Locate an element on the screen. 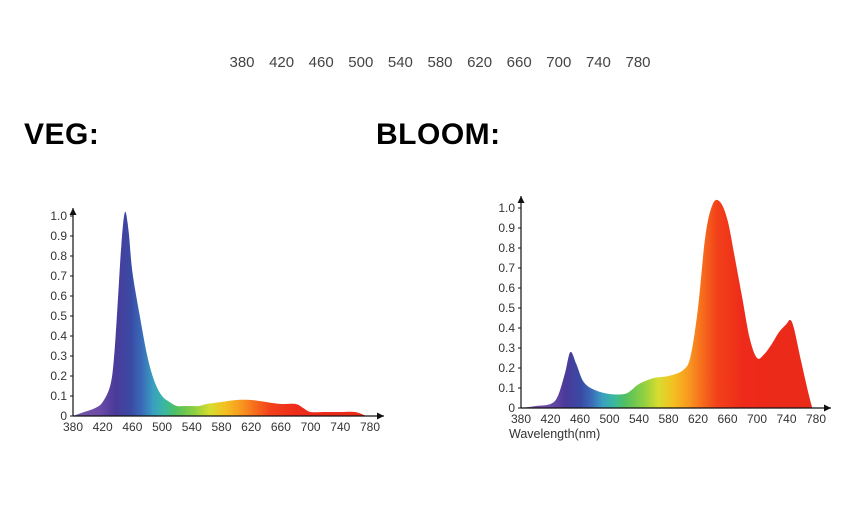 The width and height of the screenshot is (850, 508). top-wavelength-scale: 380 420 460 500 540 580 620 660 700 740 780 is located at coordinates (425, 64).